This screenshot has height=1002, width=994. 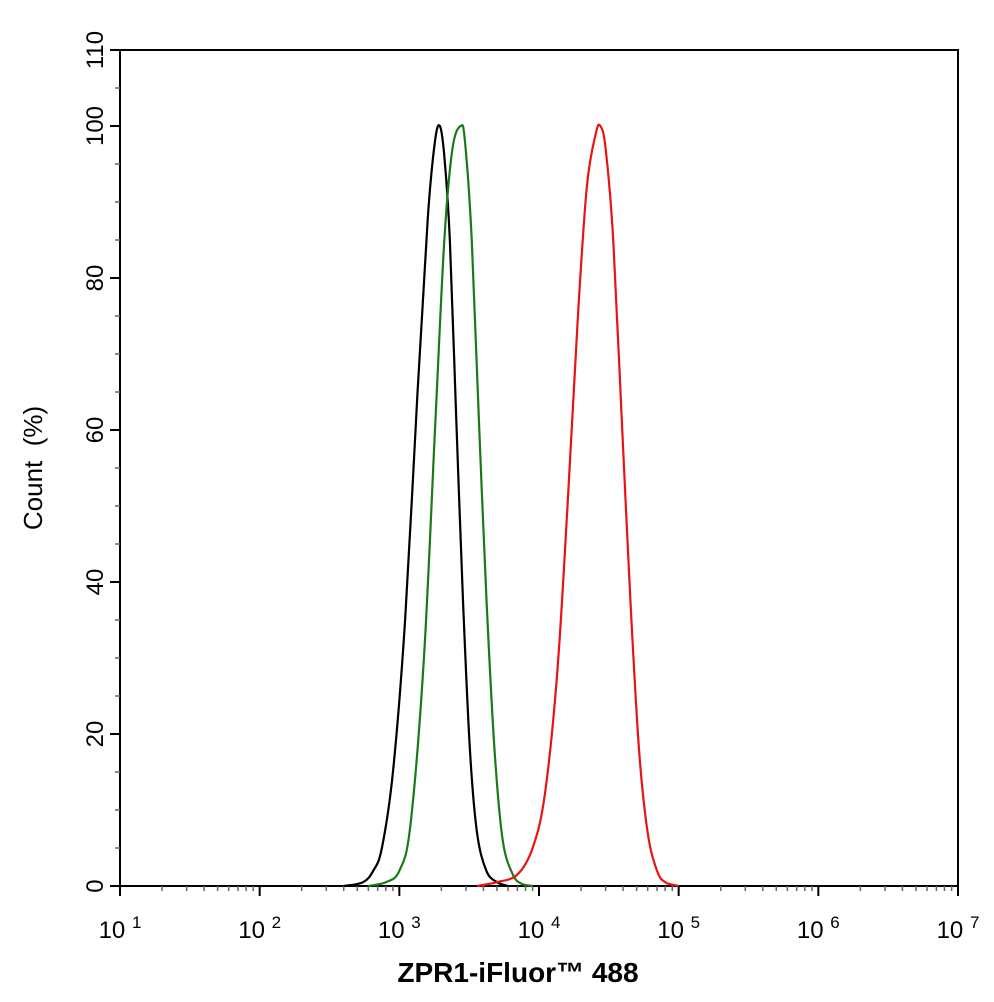 What do you see at coordinates (95, 462) in the screenshot?
I see `y-axis-tick-labels: 0 20 40 60 80 100 110` at bounding box center [95, 462].